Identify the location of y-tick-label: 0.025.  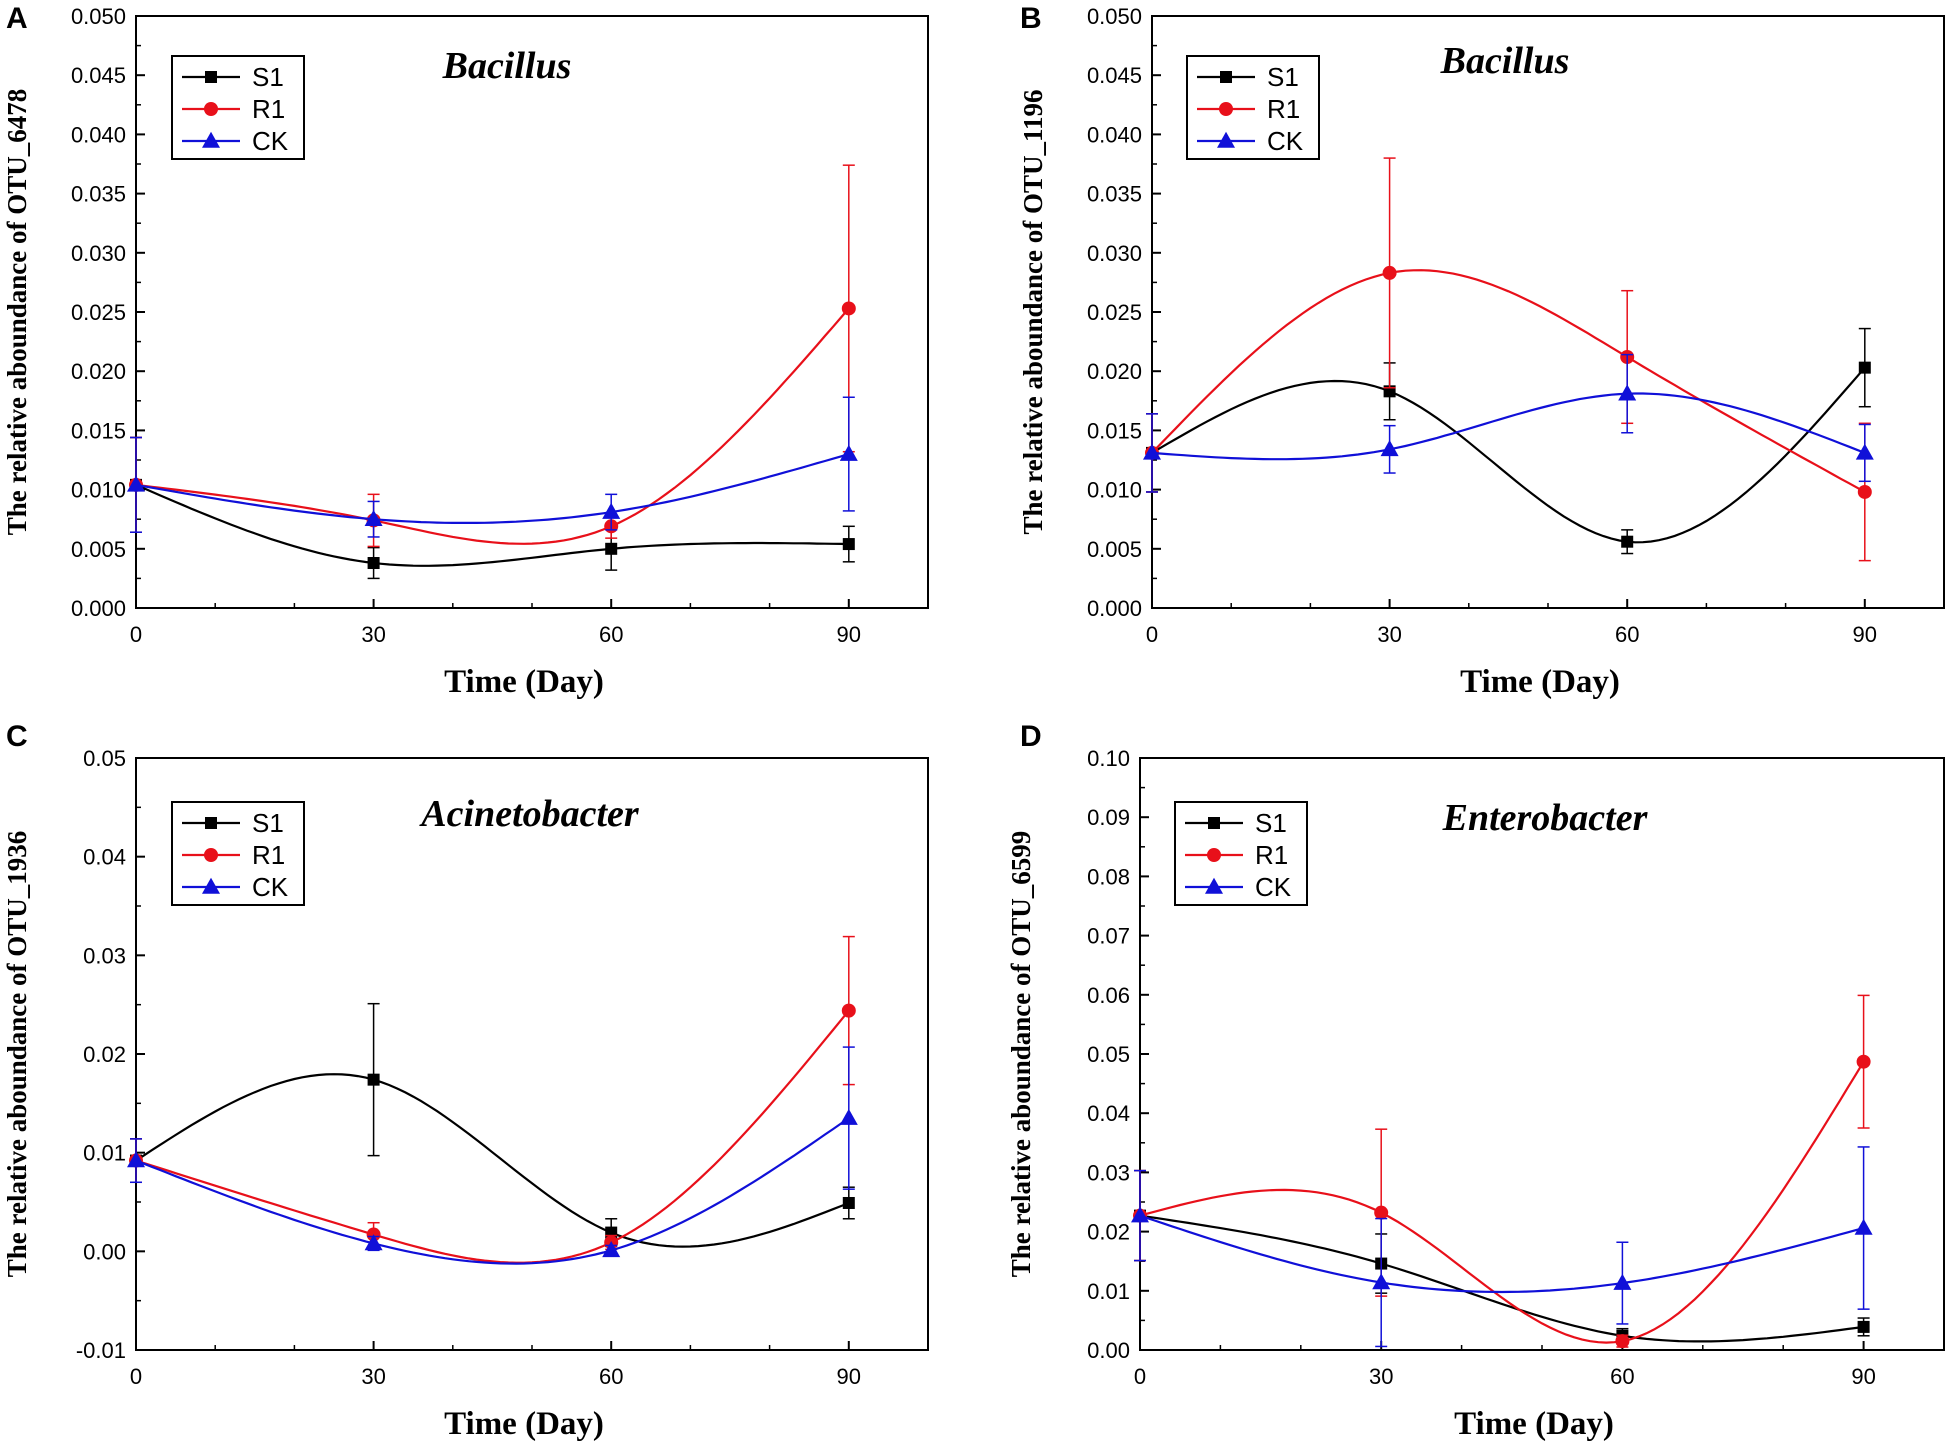
(98, 312).